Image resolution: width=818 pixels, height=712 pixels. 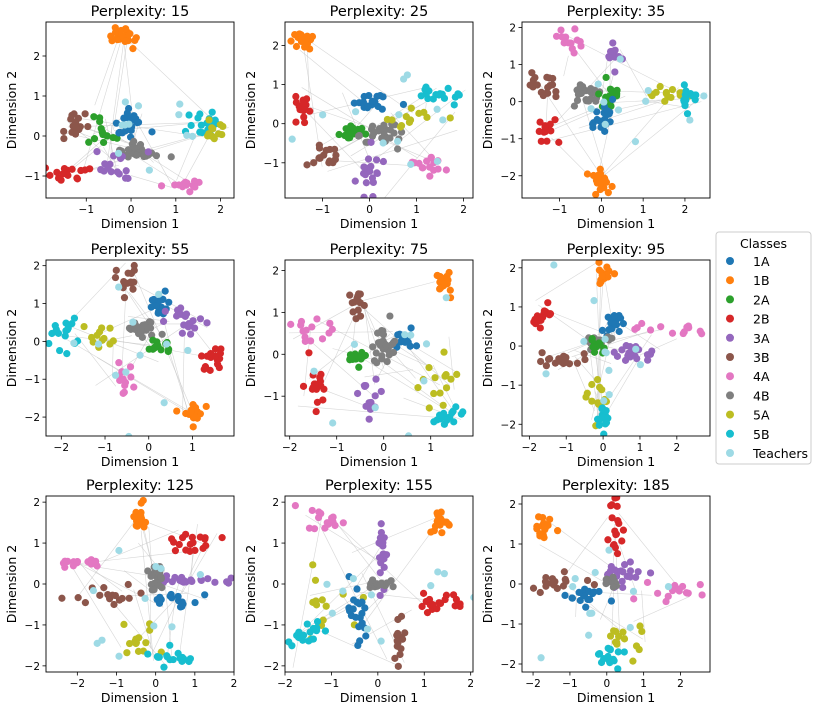 I want to click on legend-label: 3A, so click(x=761, y=338).